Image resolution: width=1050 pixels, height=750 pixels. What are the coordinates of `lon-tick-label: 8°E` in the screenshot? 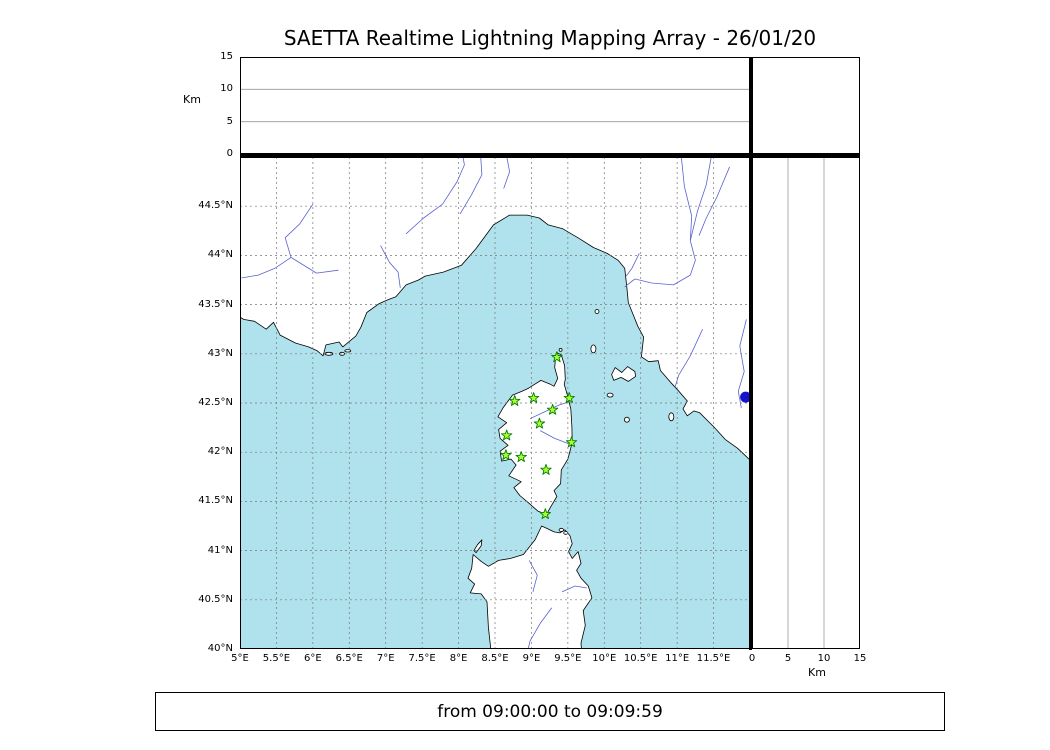 It's located at (458, 658).